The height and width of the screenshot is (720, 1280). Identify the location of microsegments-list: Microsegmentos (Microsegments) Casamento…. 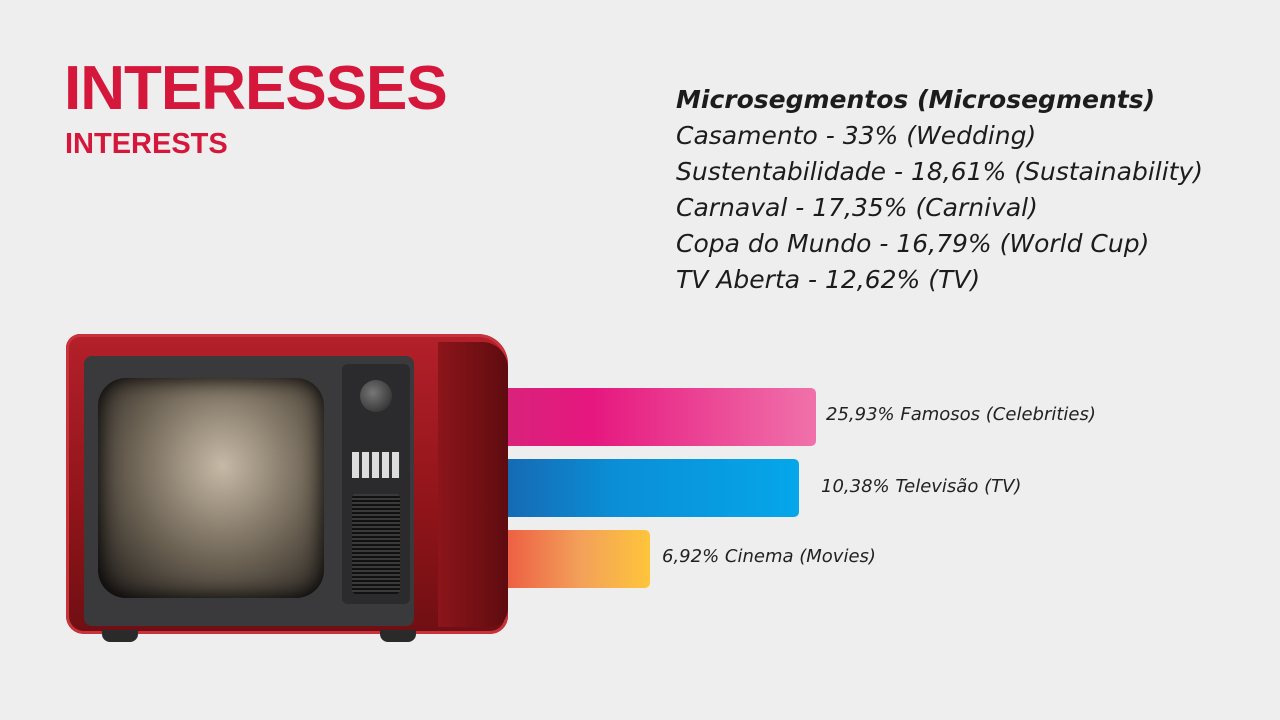
(939, 190).